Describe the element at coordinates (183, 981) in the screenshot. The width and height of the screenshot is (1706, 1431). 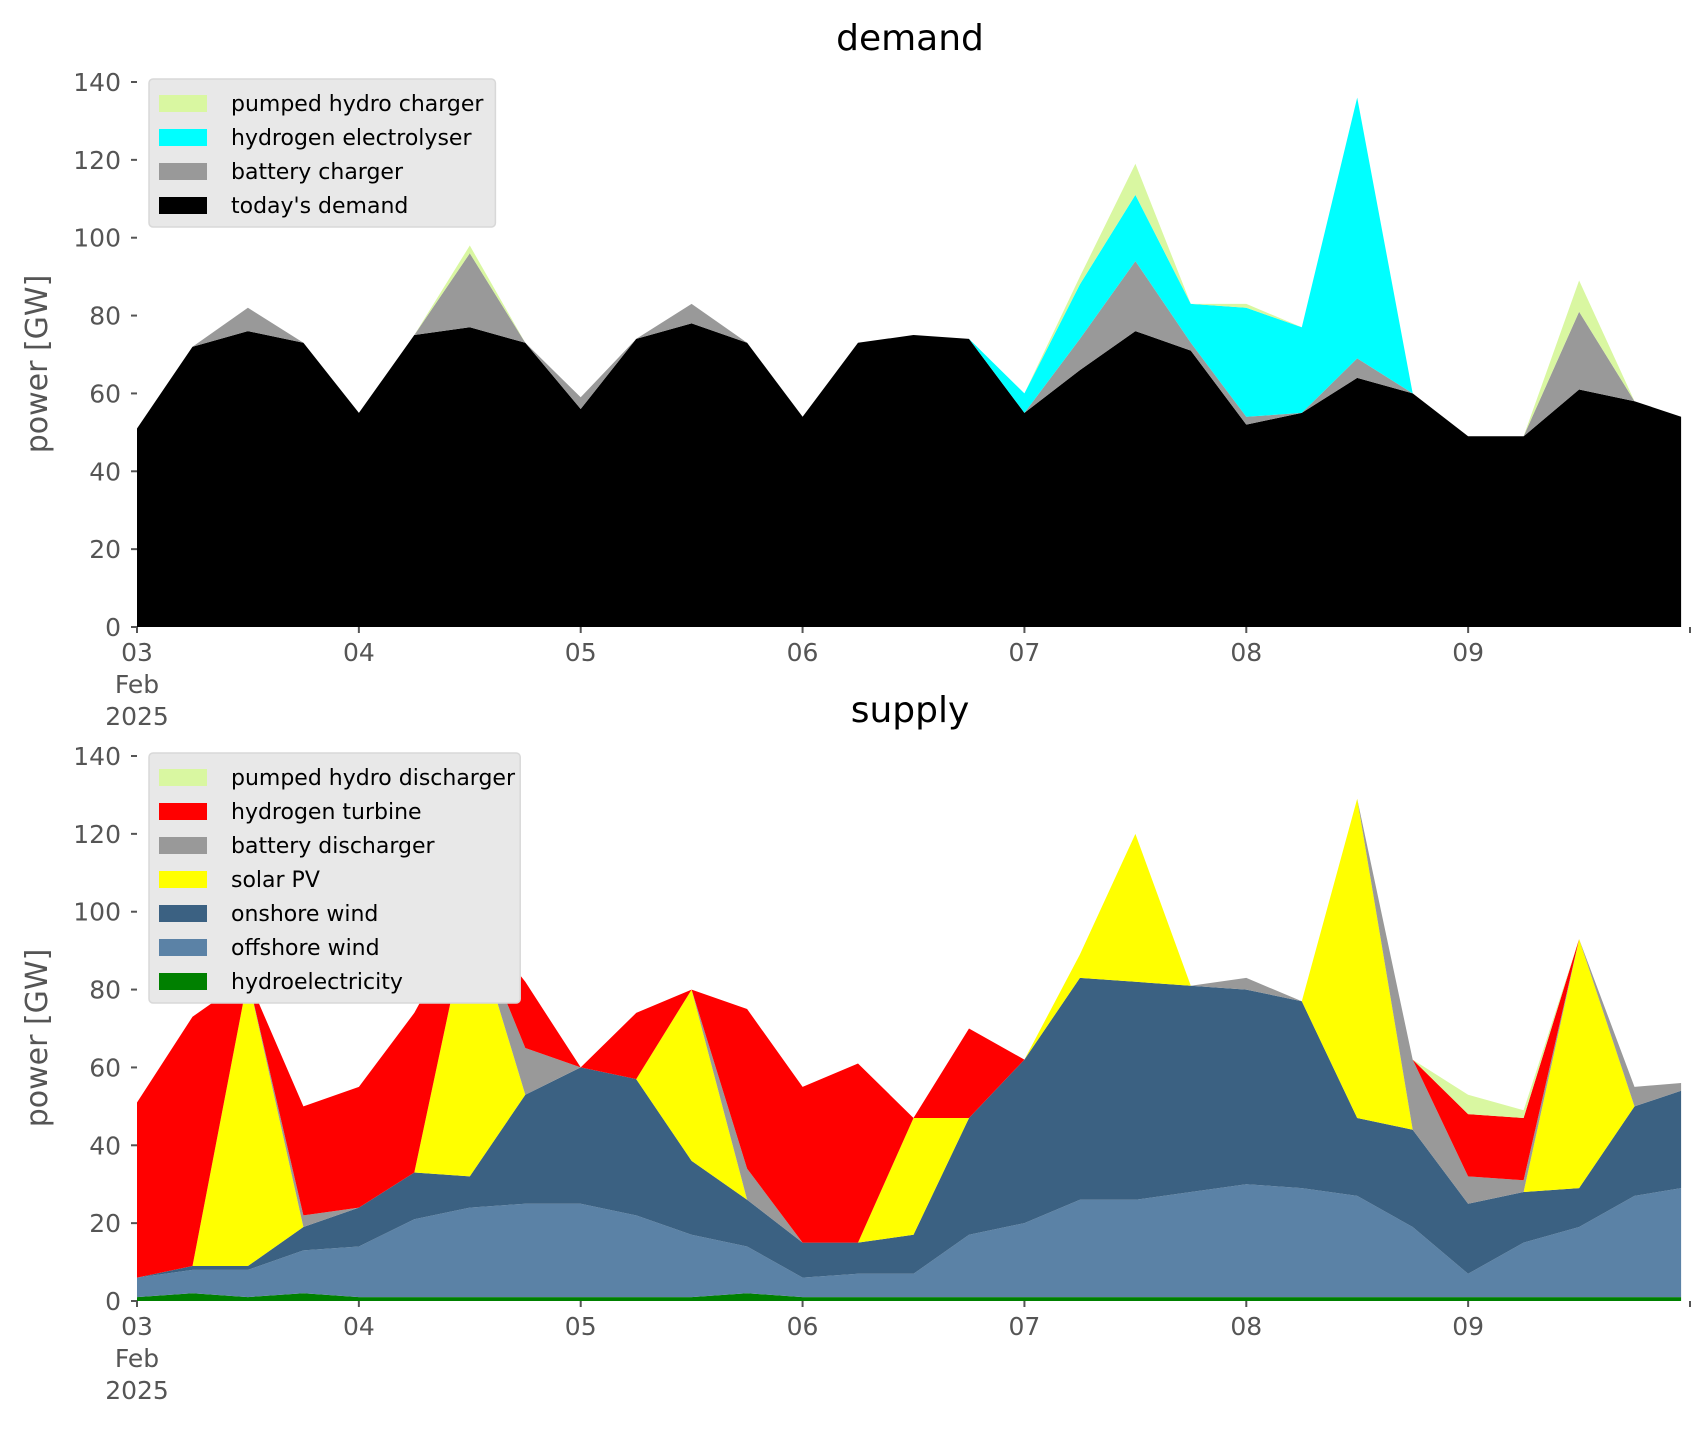
I see `supply-legend-swatch-hydroelectricity` at that location.